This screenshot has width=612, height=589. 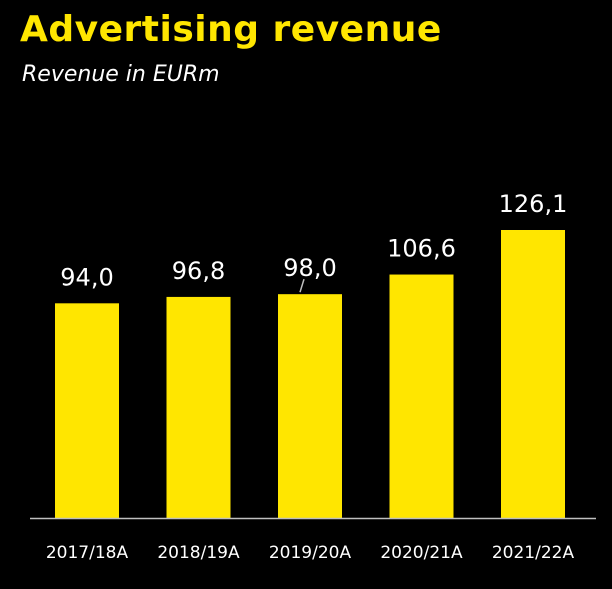 What do you see at coordinates (309, 268) in the screenshot?
I see `value-label-2019/20A: 98,0` at bounding box center [309, 268].